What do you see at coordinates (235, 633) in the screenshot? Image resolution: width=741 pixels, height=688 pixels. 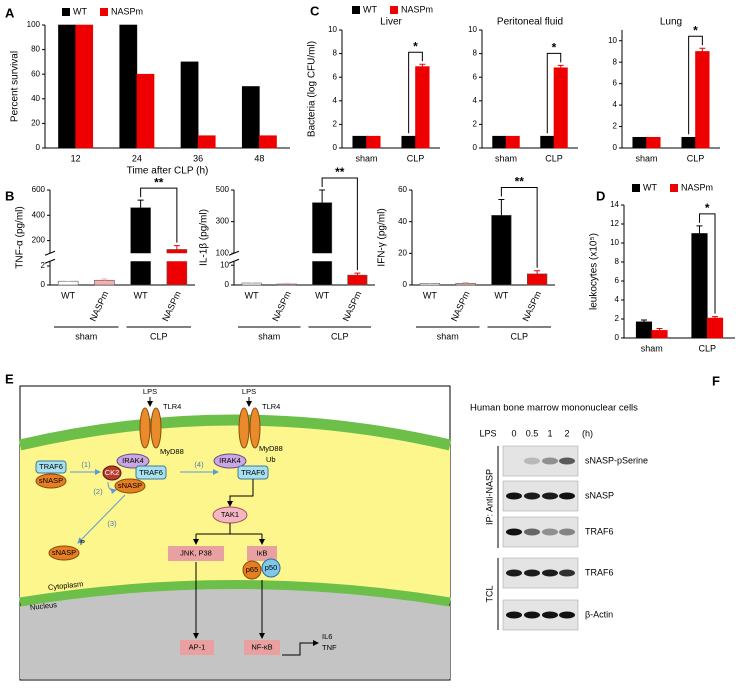 I see `nucleus-region` at bounding box center [235, 633].